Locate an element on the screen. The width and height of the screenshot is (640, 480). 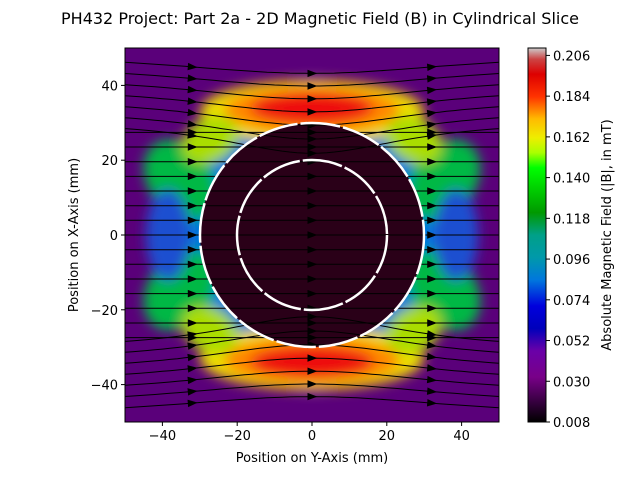
colorbar is located at coordinates (537, 235).